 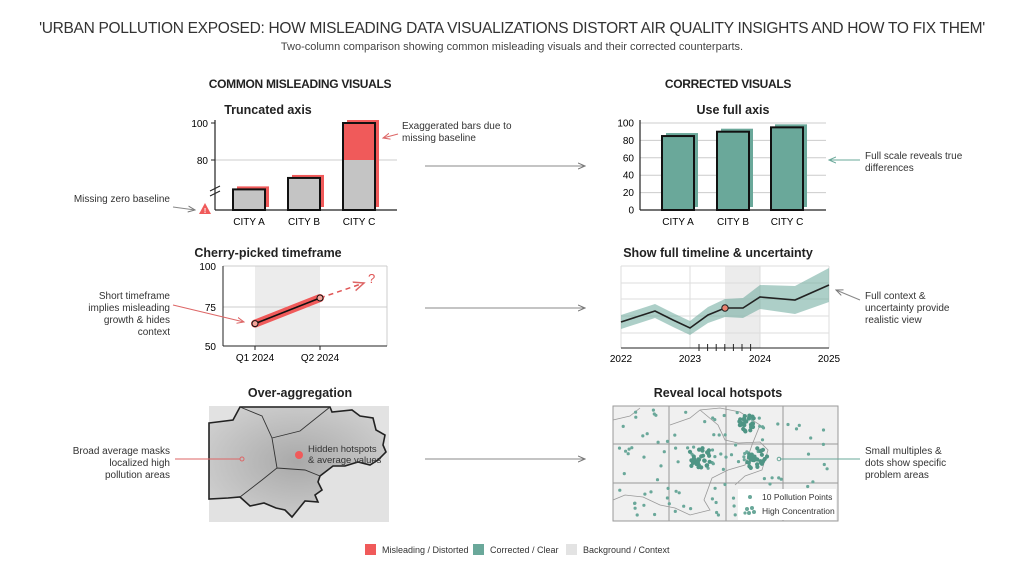 What do you see at coordinates (249, 222) in the screenshot?
I see `category-label: CITY A` at bounding box center [249, 222].